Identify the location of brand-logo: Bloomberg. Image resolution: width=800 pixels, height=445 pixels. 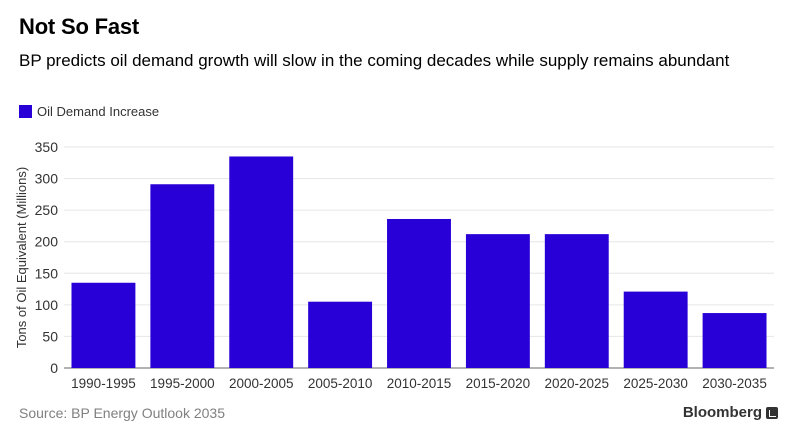
(730, 412).